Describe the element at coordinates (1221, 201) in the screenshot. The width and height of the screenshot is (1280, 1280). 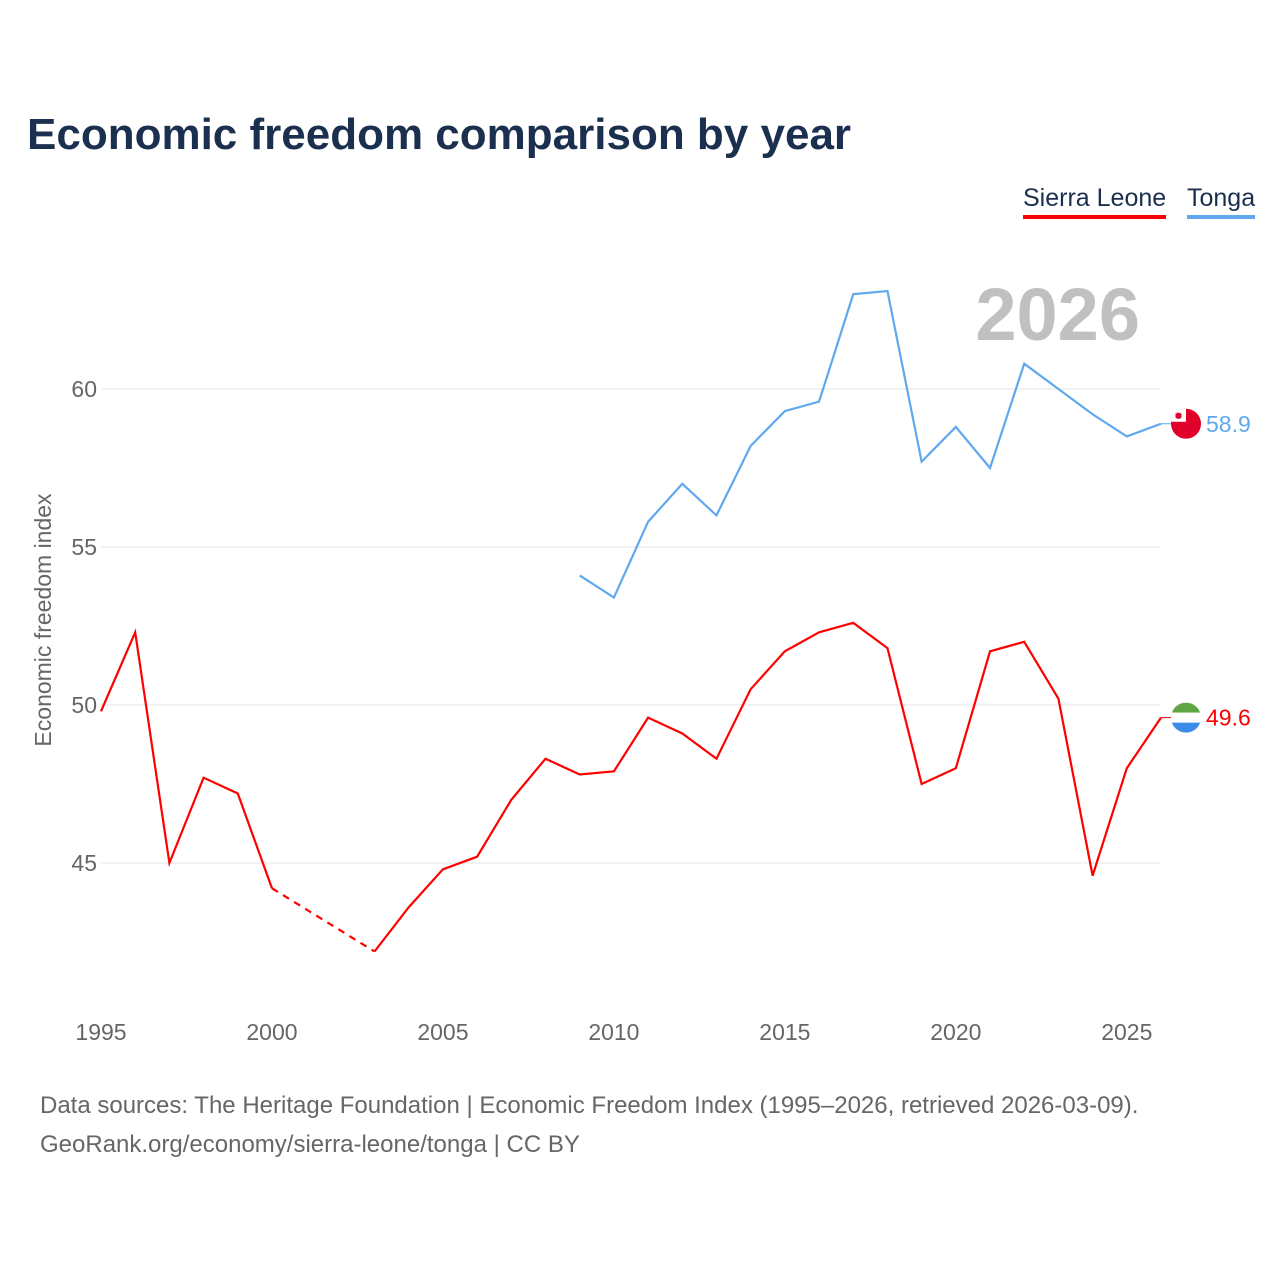
I see `legend-tonga: Tonga` at that location.